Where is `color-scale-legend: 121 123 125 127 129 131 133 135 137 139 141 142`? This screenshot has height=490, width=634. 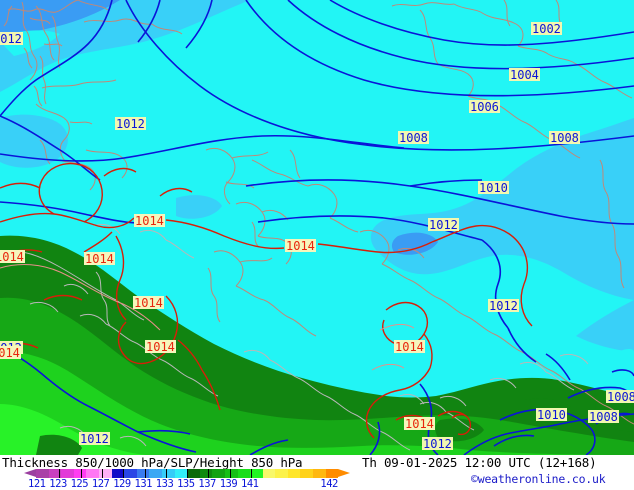 color-scale-legend: 121 123 125 127 129 131 133 135 137 139 141 142 is located at coordinates (175, 479).